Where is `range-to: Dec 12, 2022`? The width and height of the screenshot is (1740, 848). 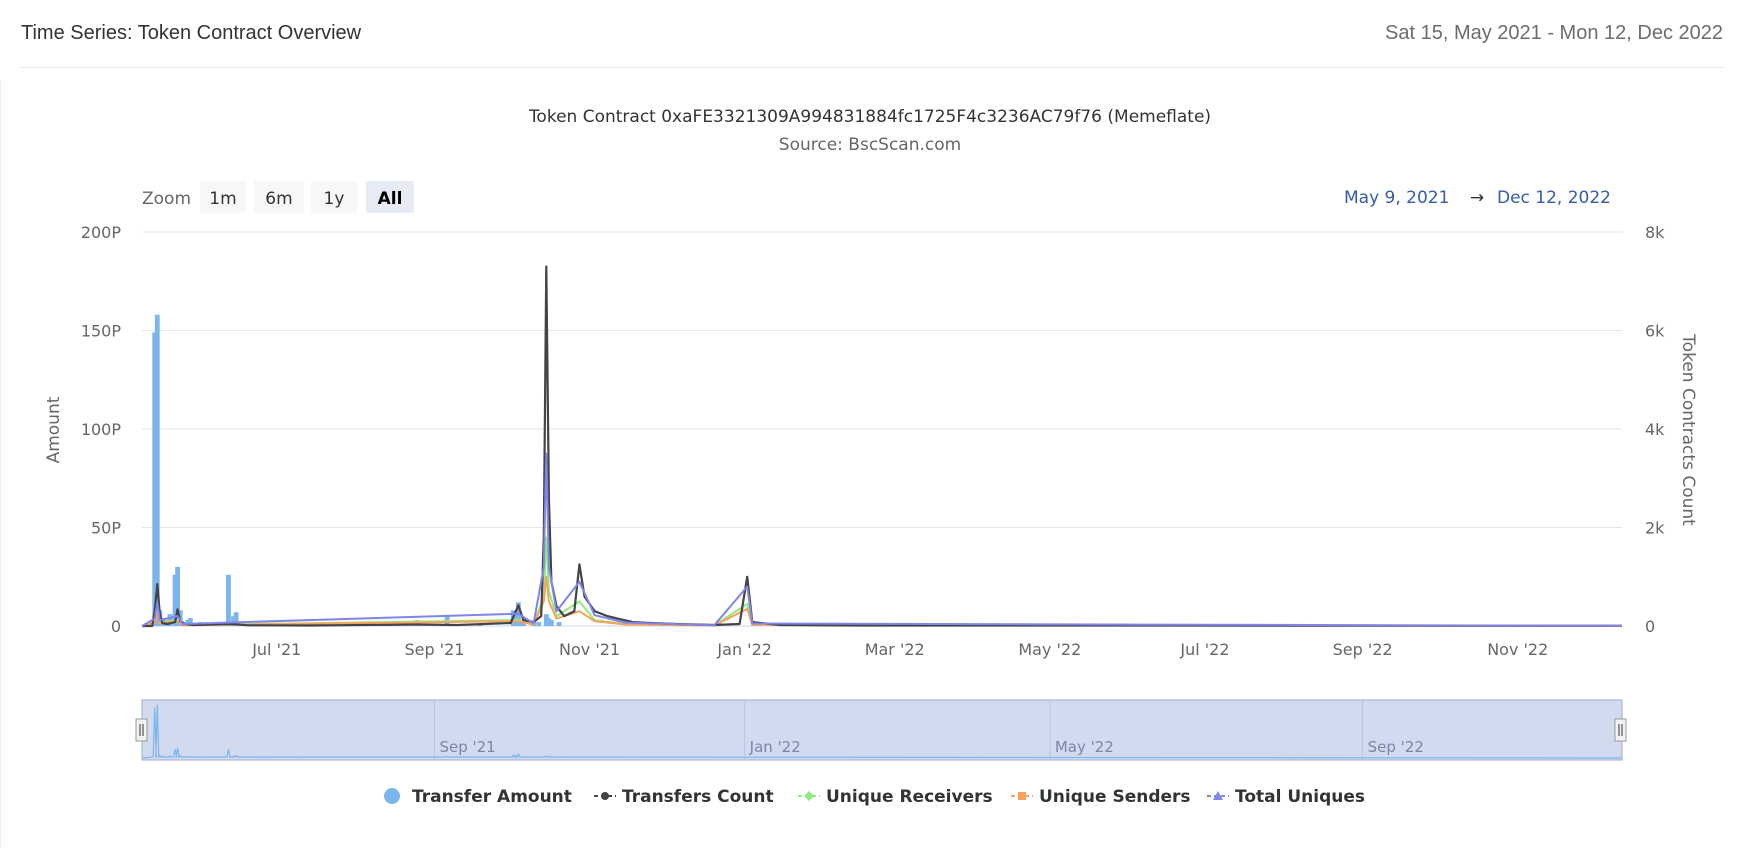 range-to: Dec 12, 2022 is located at coordinates (1554, 198).